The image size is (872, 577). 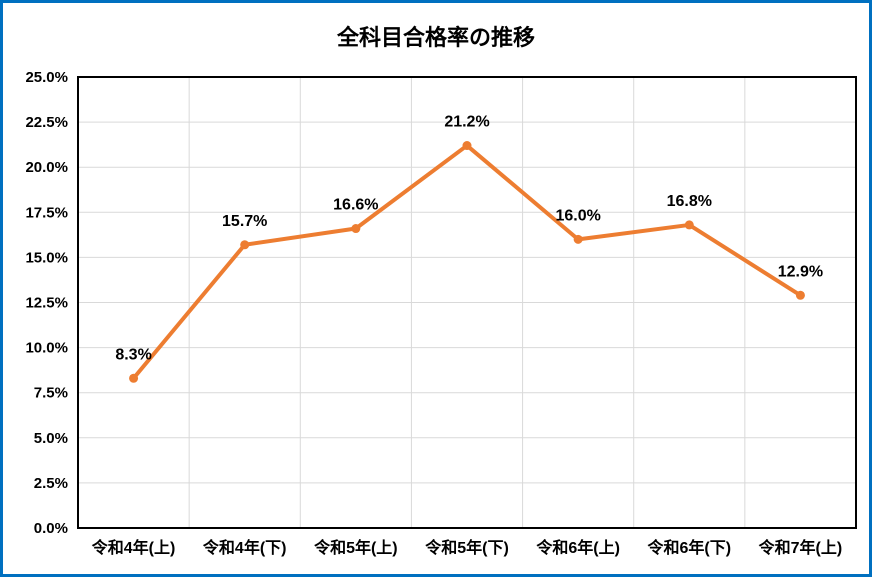 I want to click on x-axis-tick-label: 令和6年(下), so click(x=689, y=547).